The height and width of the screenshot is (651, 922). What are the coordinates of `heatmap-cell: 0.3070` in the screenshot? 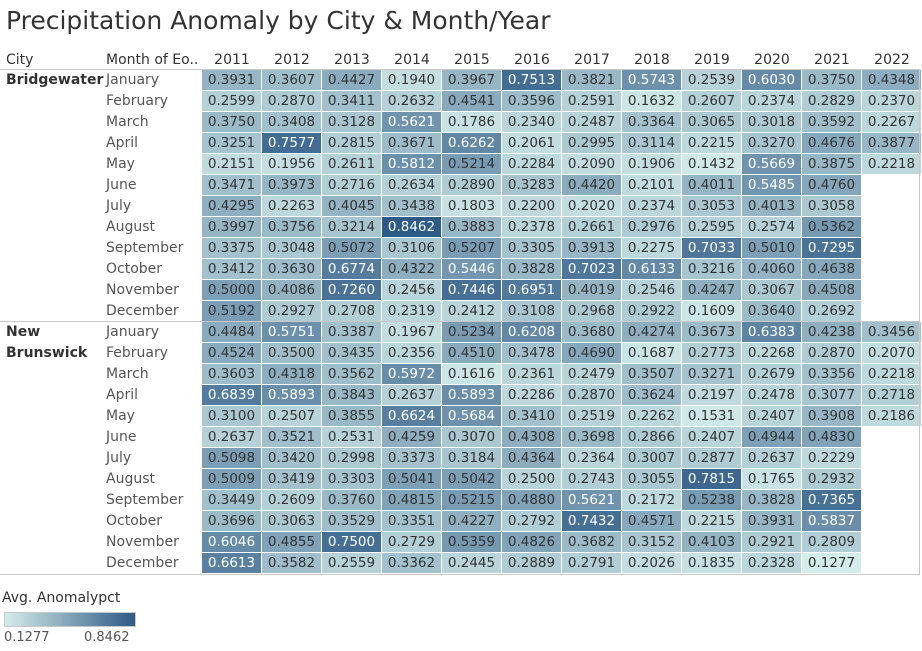 It's located at (471, 437).